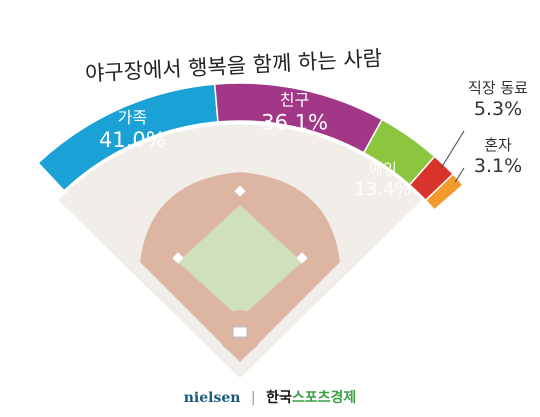 The width and height of the screenshot is (540, 417). I want to click on slice-value-label-5: 3.1%, so click(498, 166).